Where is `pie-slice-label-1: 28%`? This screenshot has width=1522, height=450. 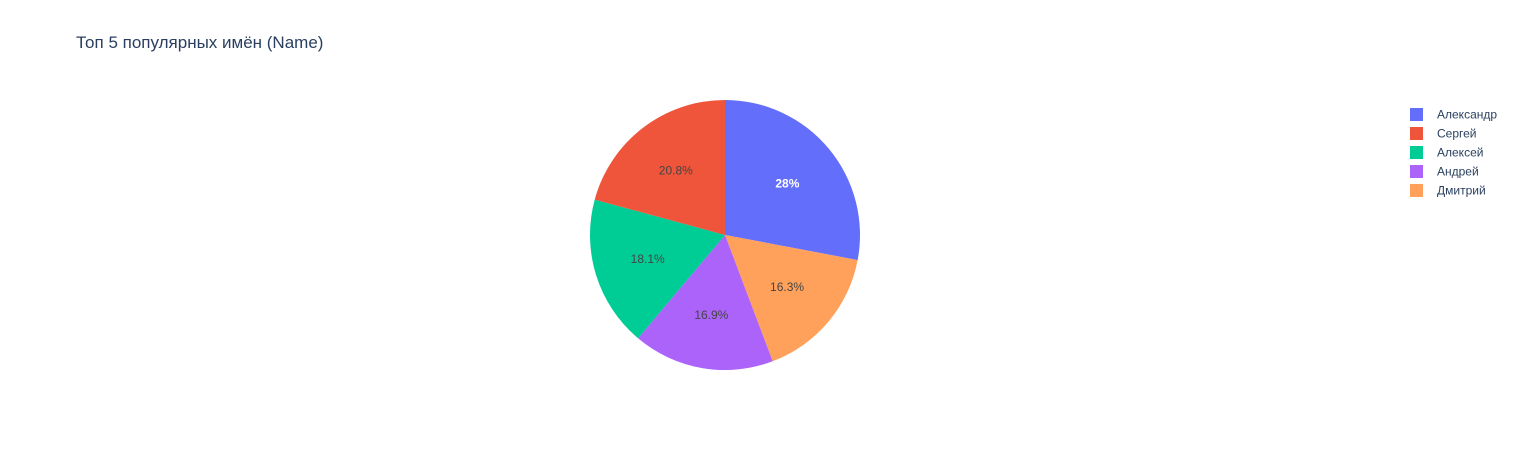 pie-slice-label-1: 28% is located at coordinates (787, 183).